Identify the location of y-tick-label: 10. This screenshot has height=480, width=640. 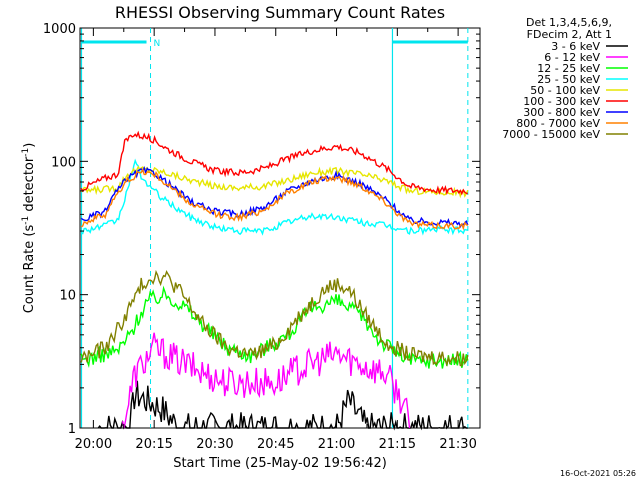
(67, 296).